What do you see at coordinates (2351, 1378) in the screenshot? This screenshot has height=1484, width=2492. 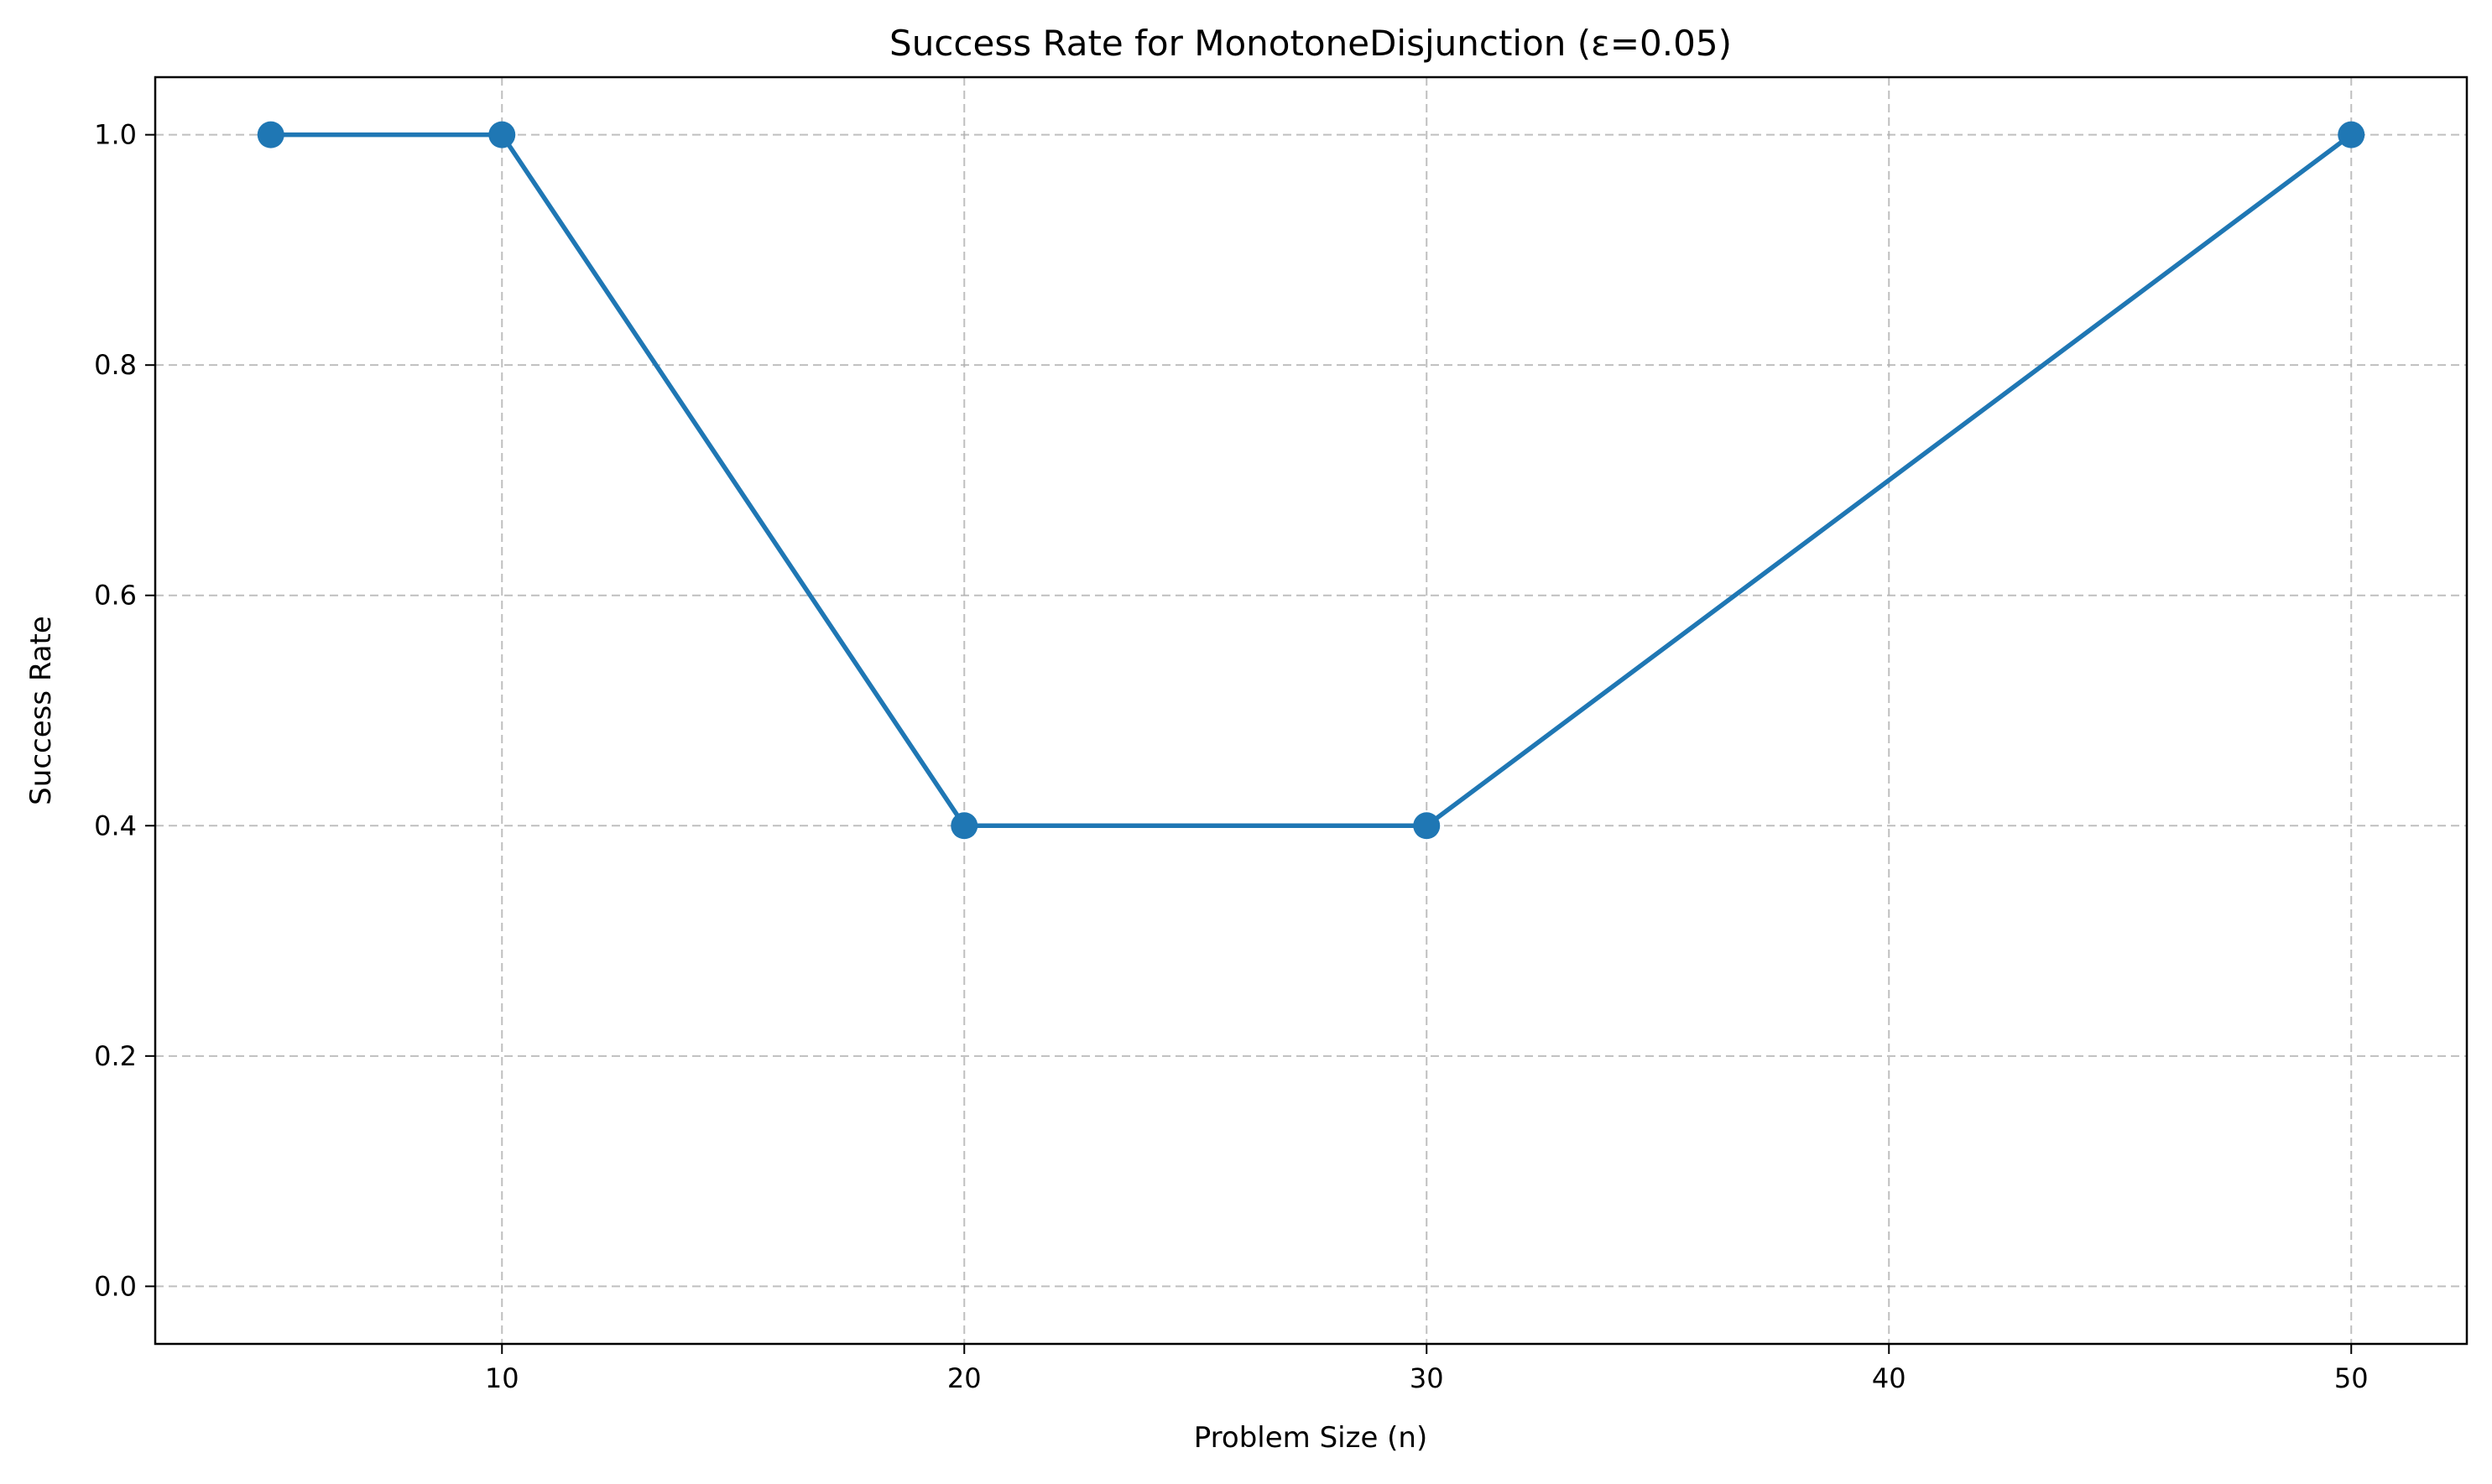 I see `x-tick-label: 50` at bounding box center [2351, 1378].